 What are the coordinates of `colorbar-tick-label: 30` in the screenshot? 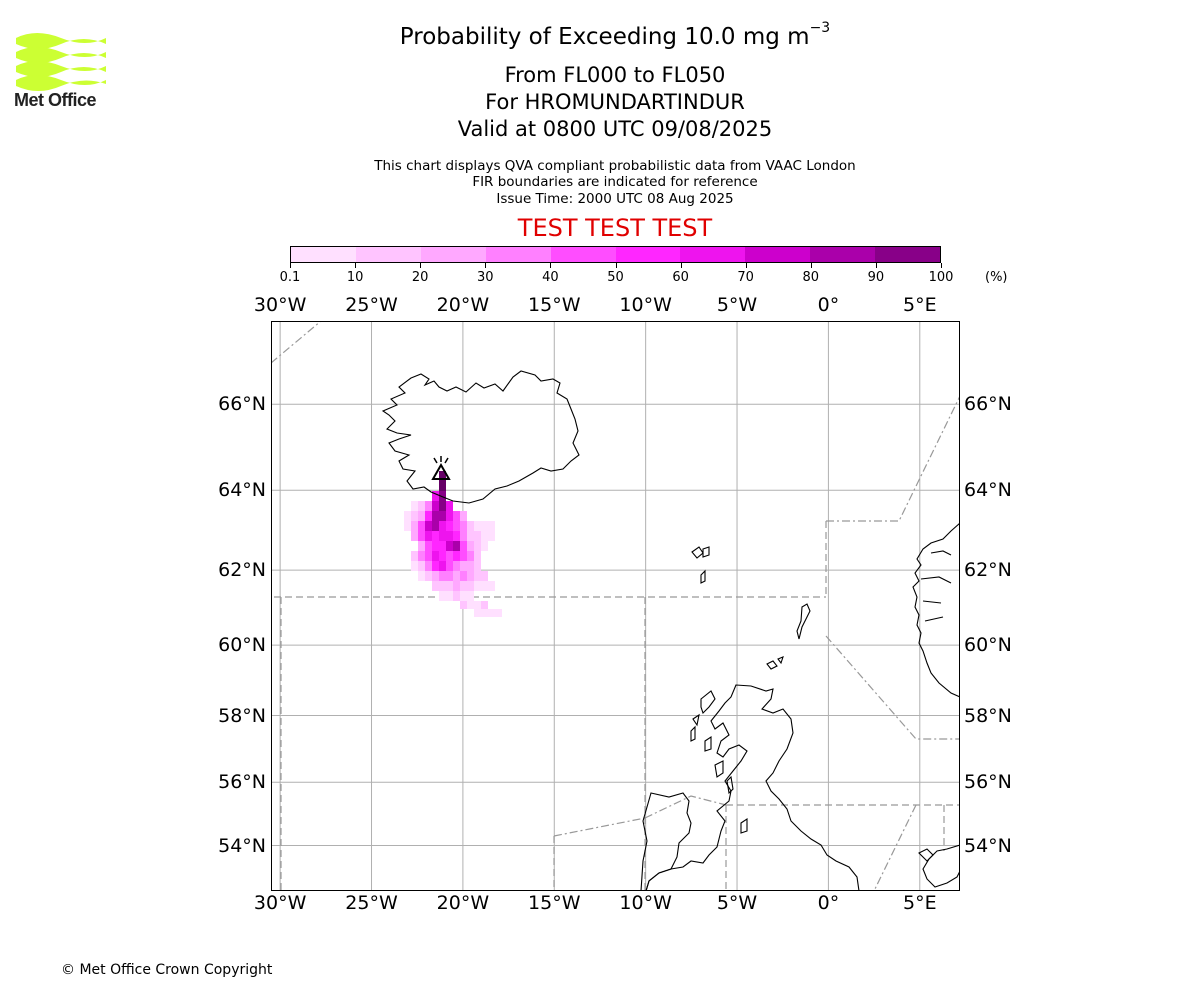 It's located at (485, 277).